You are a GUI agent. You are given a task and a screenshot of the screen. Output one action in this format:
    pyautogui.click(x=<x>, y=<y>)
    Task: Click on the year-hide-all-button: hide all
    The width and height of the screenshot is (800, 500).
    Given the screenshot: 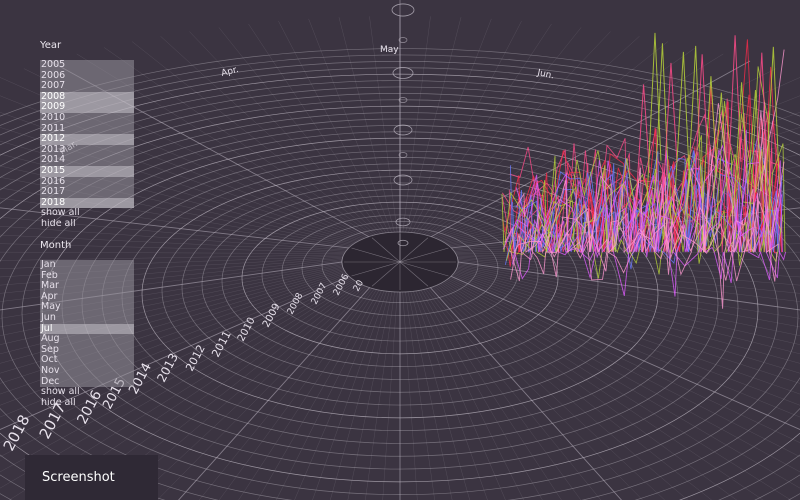 What is the action you would take?
    pyautogui.click(x=58, y=223)
    